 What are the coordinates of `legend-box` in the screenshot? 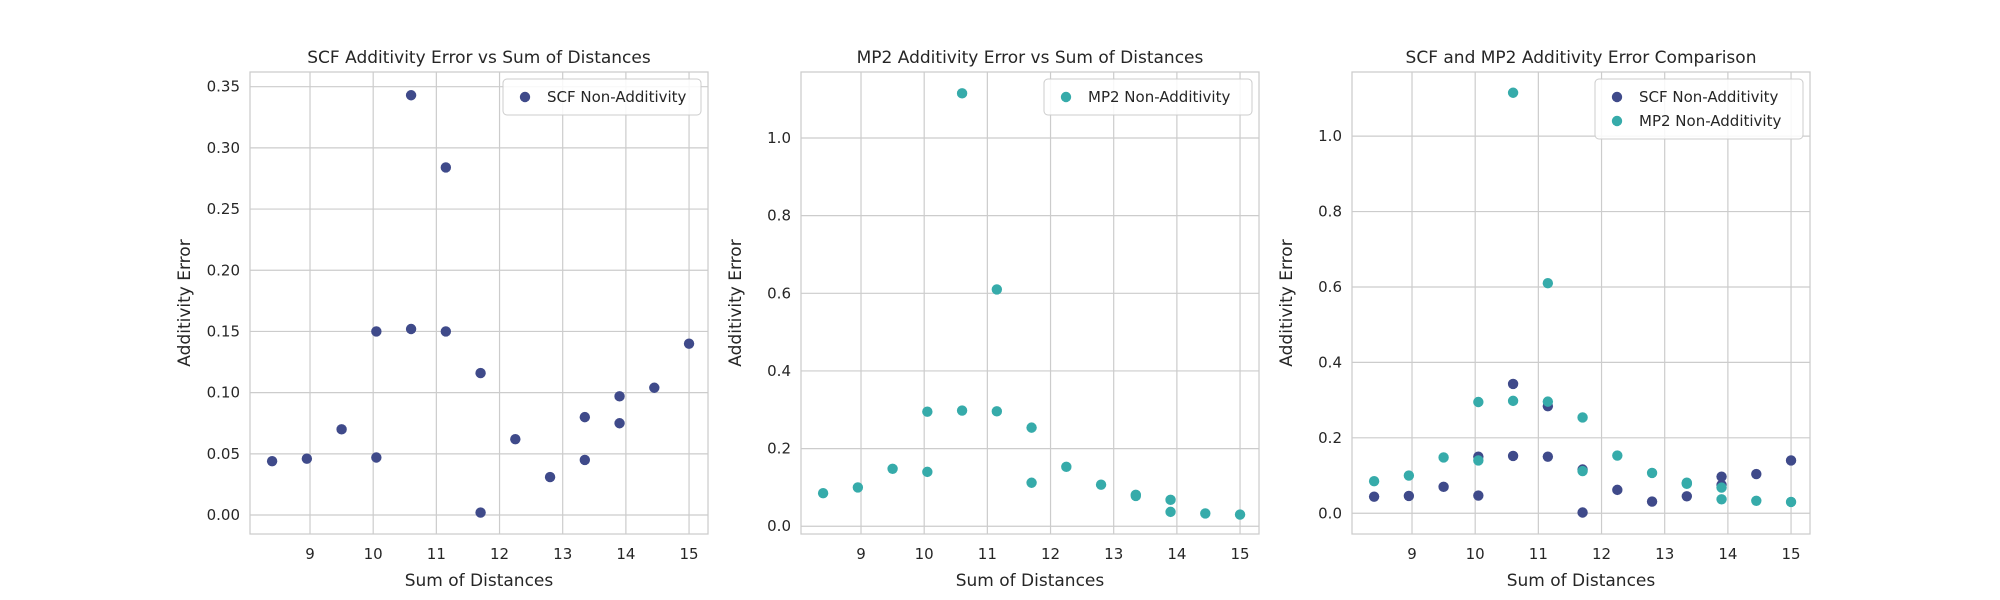 It's located at (1699, 109).